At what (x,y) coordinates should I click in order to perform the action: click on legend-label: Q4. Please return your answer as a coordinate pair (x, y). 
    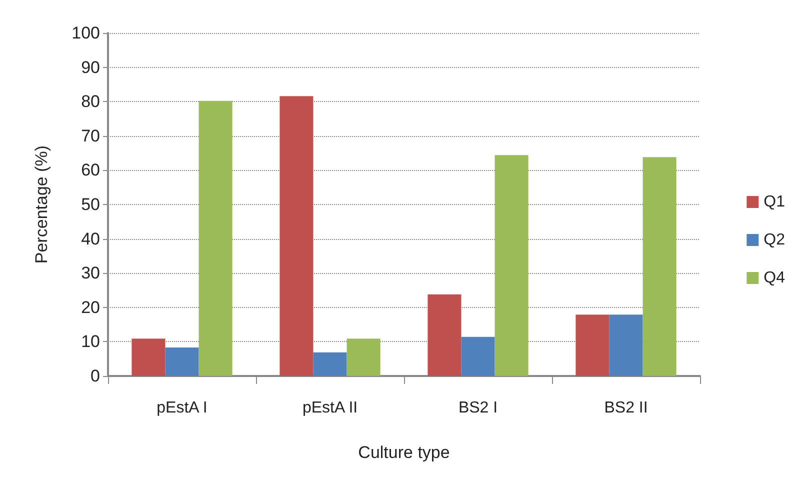
    Looking at the image, I should click on (775, 278).